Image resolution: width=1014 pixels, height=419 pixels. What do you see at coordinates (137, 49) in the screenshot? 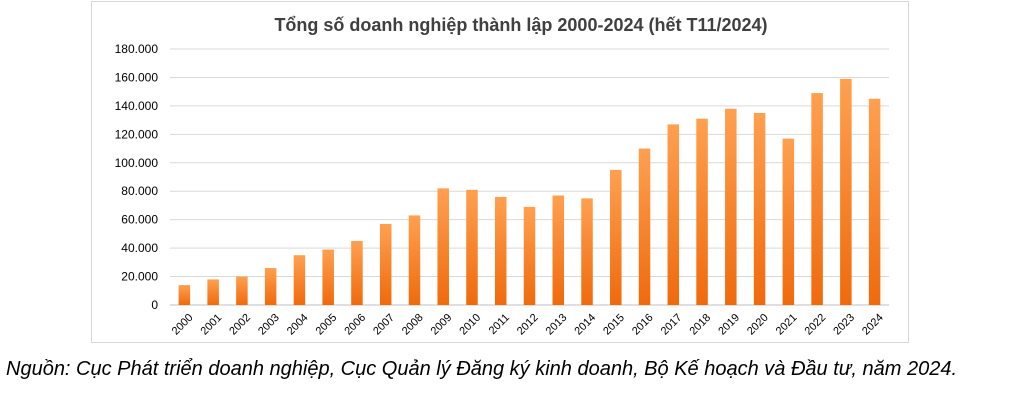
I see `y-tick-label: 180.000` at bounding box center [137, 49].